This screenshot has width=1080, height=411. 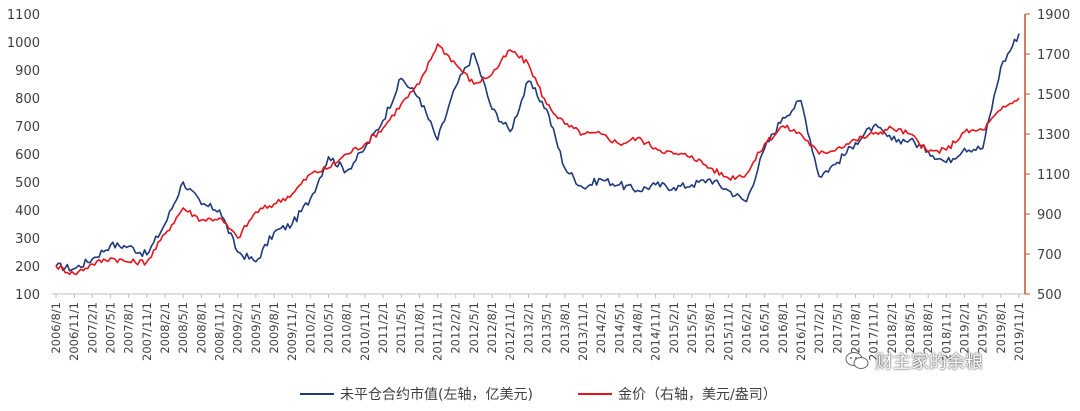 What do you see at coordinates (874, 331) in the screenshot?
I see `x-tick-label: 2017/11/1` at bounding box center [874, 331].